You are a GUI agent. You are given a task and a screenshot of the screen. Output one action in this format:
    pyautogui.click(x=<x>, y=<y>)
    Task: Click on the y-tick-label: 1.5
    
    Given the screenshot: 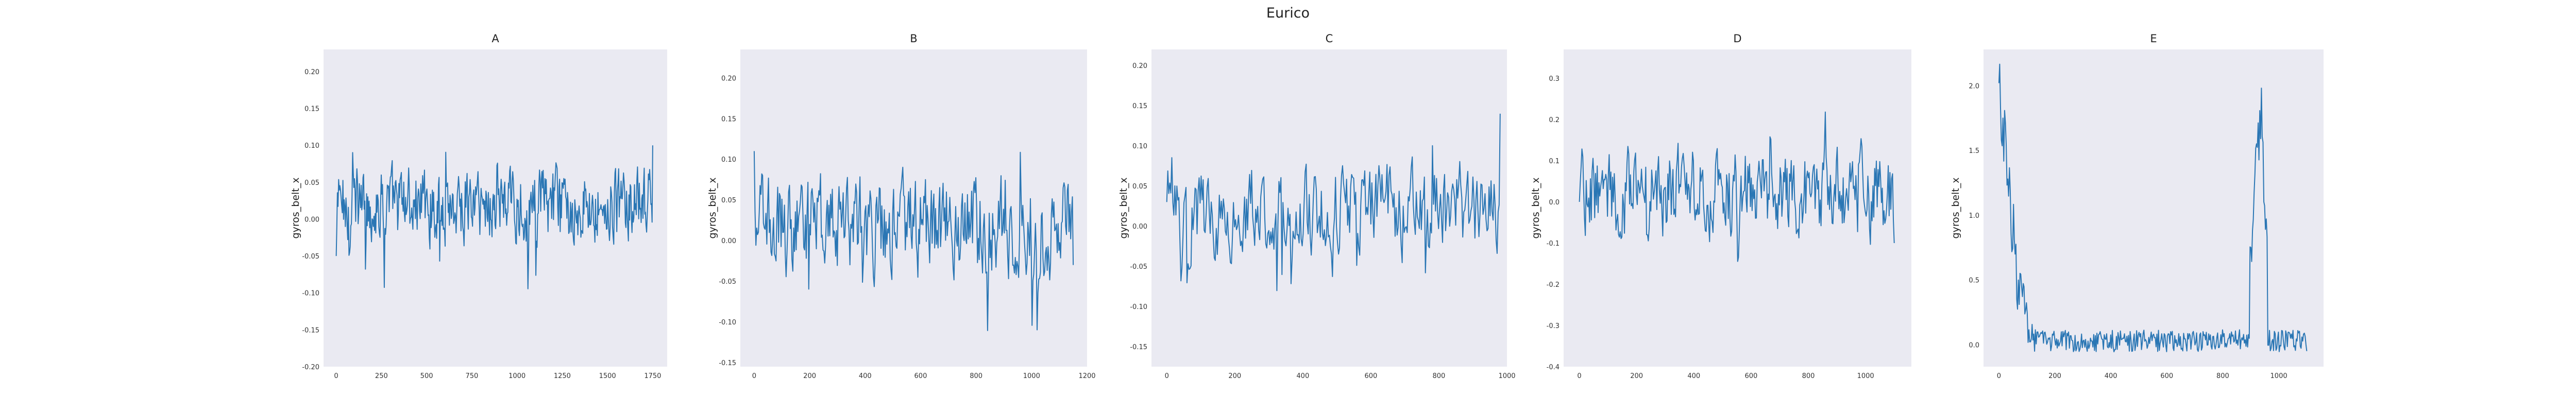 What is the action you would take?
    pyautogui.click(x=1974, y=151)
    